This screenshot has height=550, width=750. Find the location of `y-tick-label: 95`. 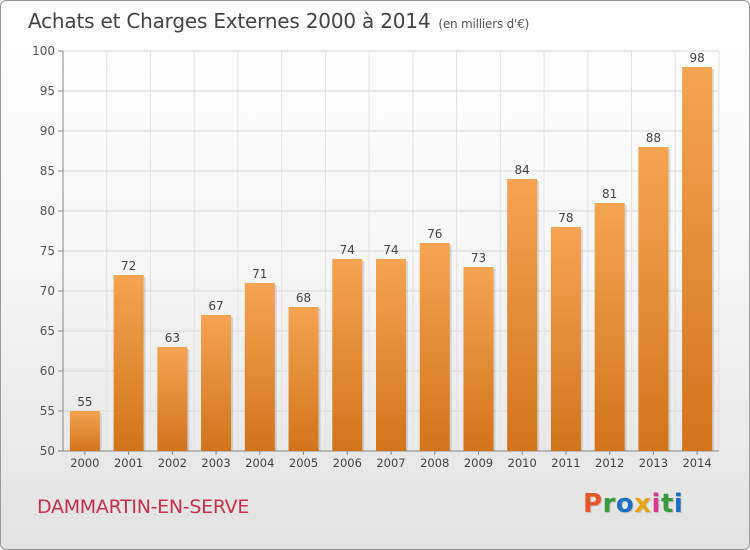

y-tick-label: 95 is located at coordinates (47, 91).